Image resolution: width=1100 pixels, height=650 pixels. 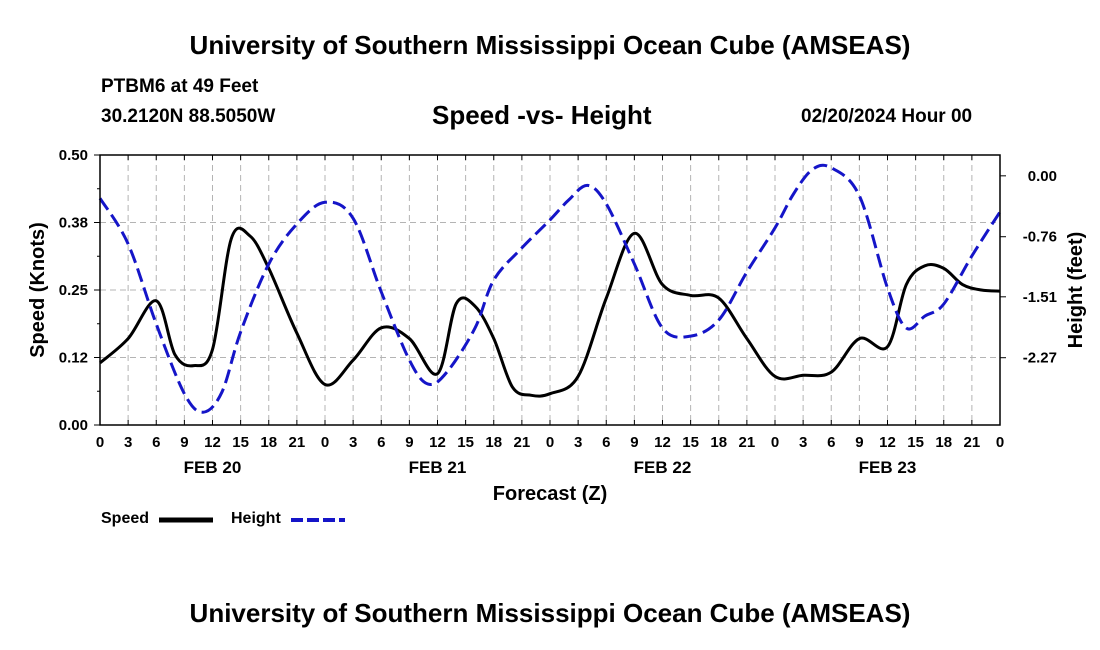 What do you see at coordinates (186, 520) in the screenshot?
I see `legend-speed-swatch` at bounding box center [186, 520].